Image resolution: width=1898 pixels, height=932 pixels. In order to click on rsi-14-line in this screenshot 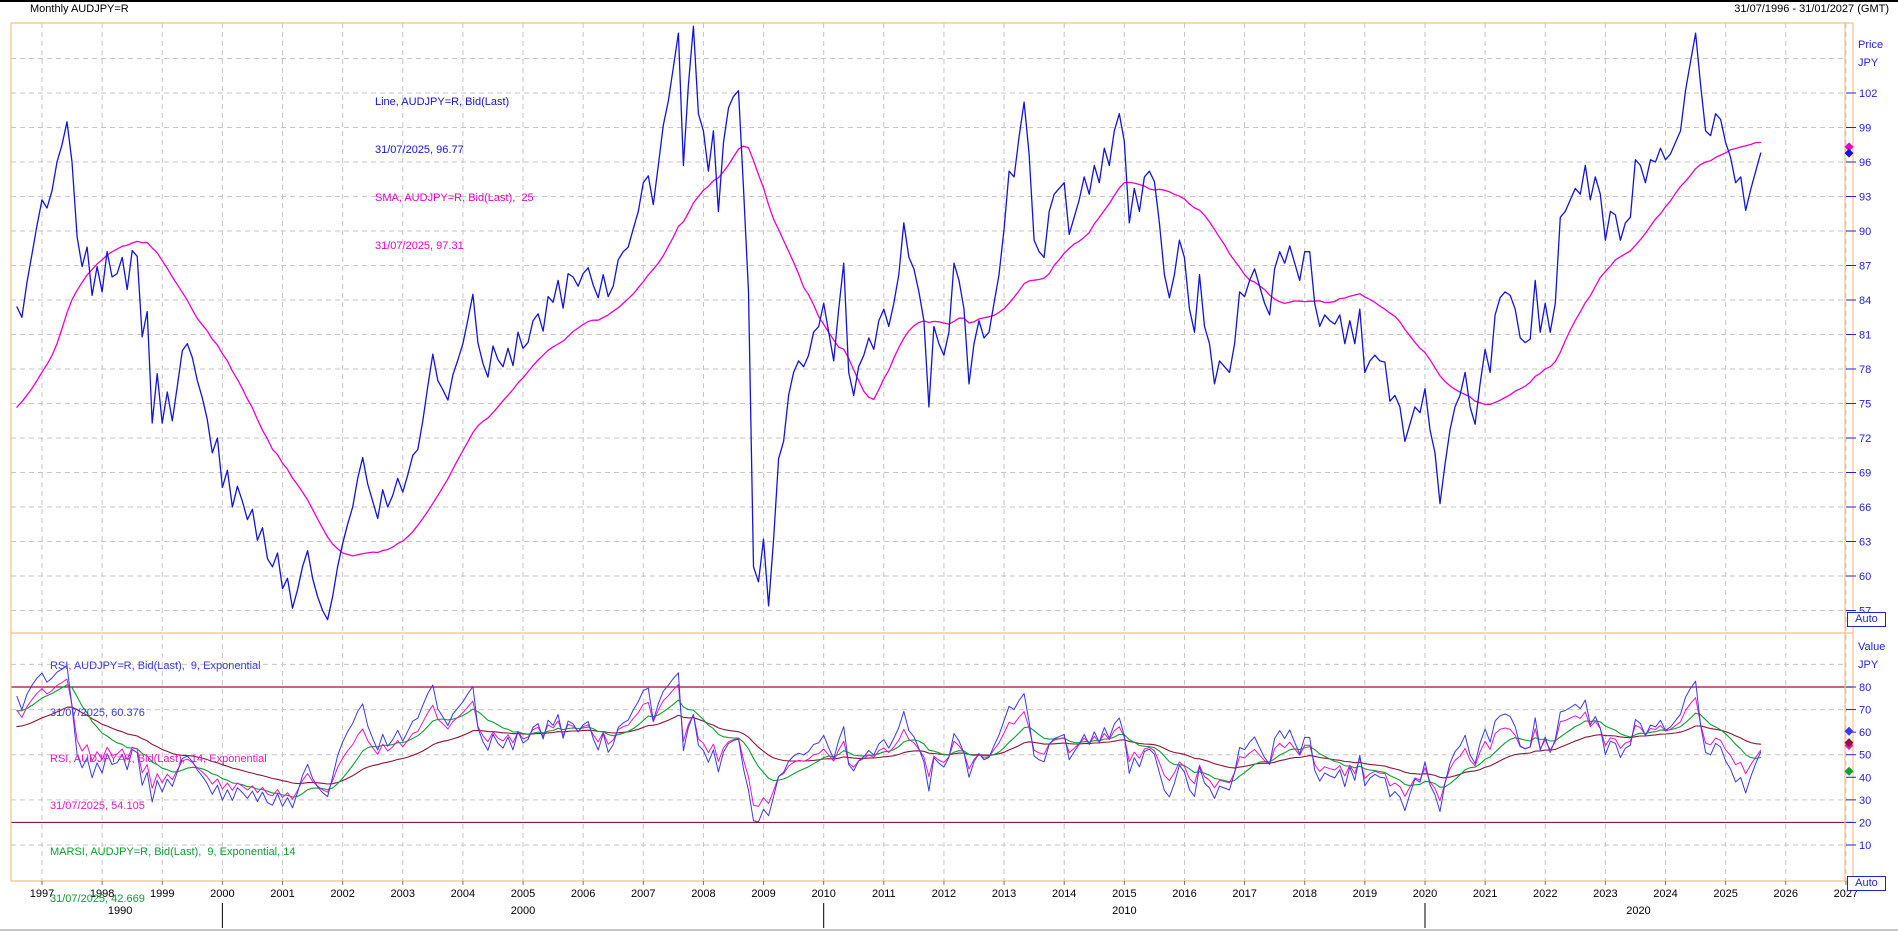, I will do `click(889, 742)`.